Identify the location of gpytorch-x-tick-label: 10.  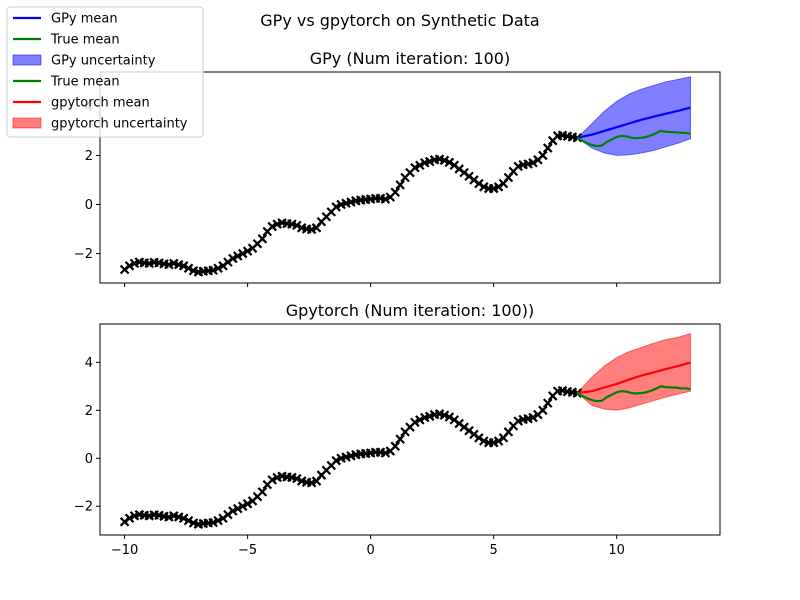
(616, 550).